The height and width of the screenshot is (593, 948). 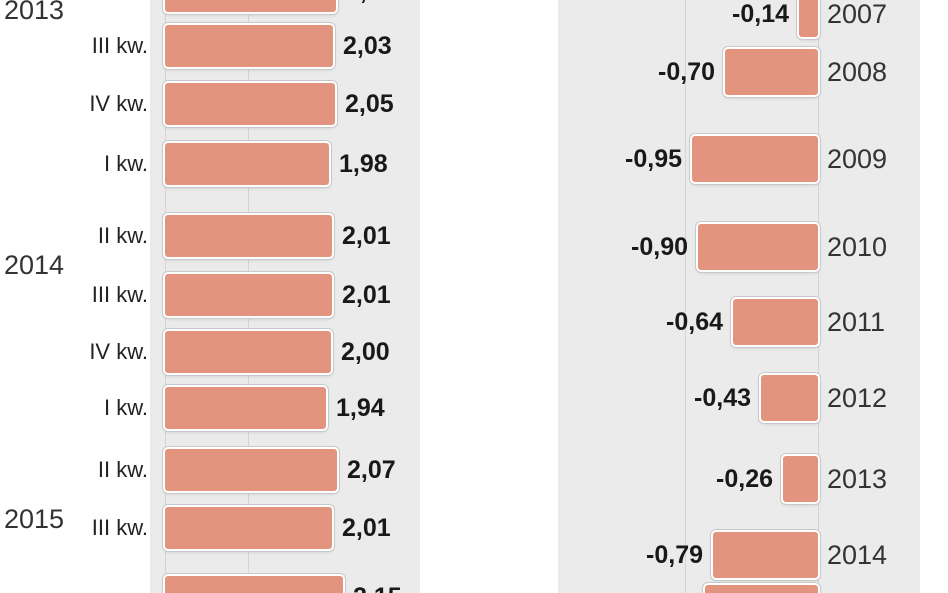 What do you see at coordinates (34, 265) in the screenshot?
I see `year-group-label: 2014` at bounding box center [34, 265].